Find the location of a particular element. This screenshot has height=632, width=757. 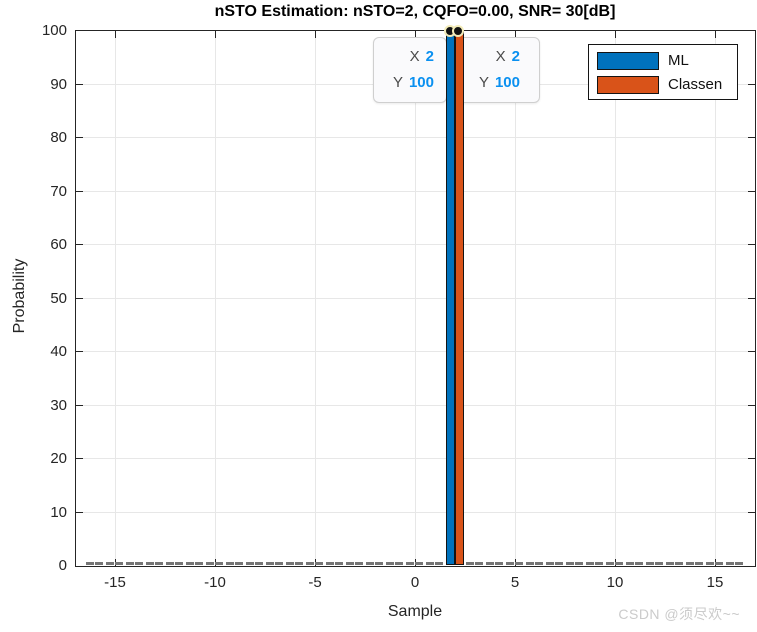

legend-label-classen: Classen is located at coordinates (695, 84).